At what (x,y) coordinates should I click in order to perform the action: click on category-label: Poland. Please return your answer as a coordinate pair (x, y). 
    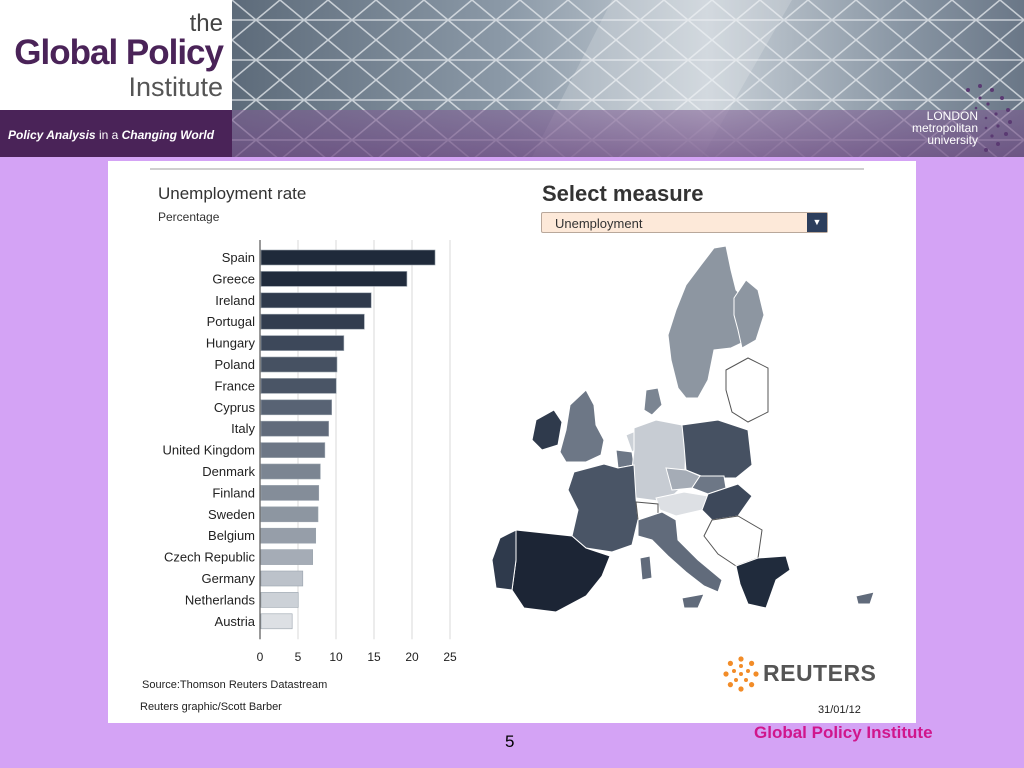
    Looking at the image, I should click on (235, 364).